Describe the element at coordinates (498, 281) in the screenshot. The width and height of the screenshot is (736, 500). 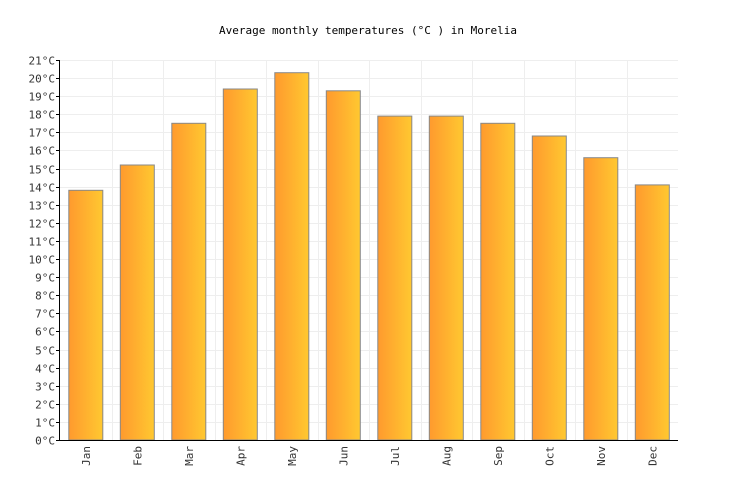
I see `bar-sep` at that location.